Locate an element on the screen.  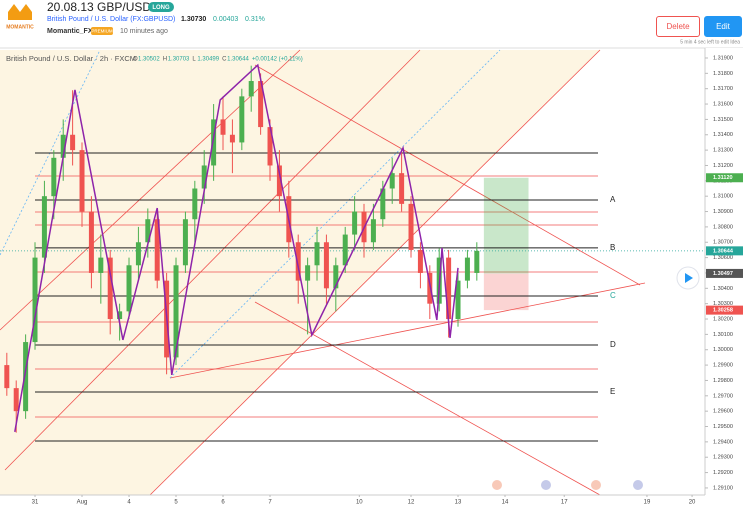
y-tick-label: 1.31800 is located at coordinates (723, 74).